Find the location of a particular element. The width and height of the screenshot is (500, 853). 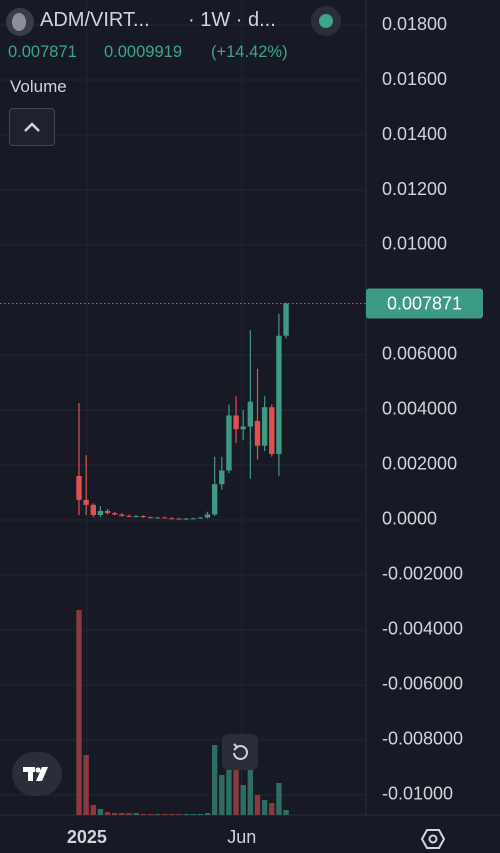

y-tick-label: 0.004000 is located at coordinates (419, 409).